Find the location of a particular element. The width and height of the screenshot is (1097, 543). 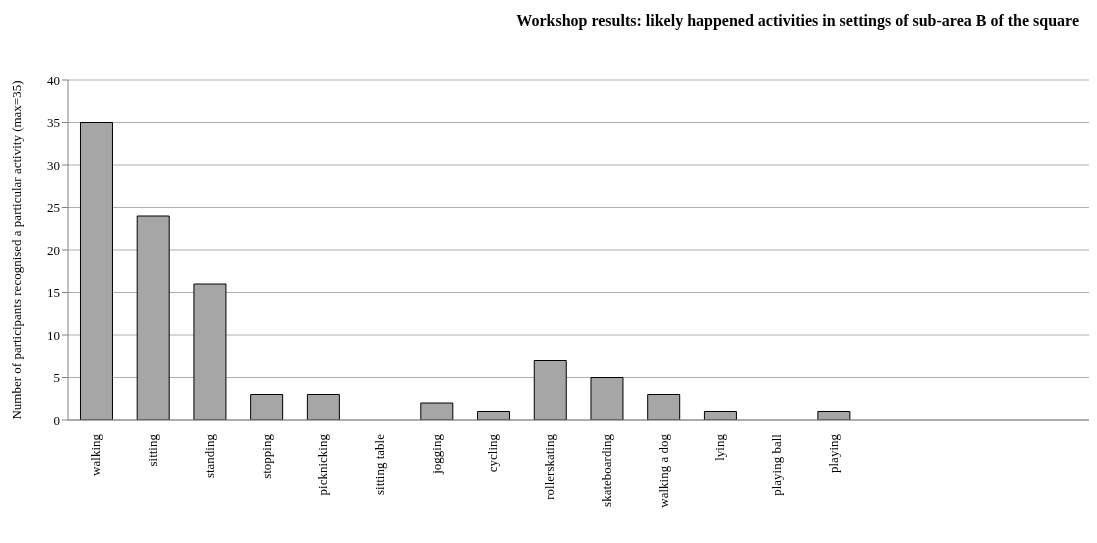

x-tick-label: standing is located at coordinates (209, 456).